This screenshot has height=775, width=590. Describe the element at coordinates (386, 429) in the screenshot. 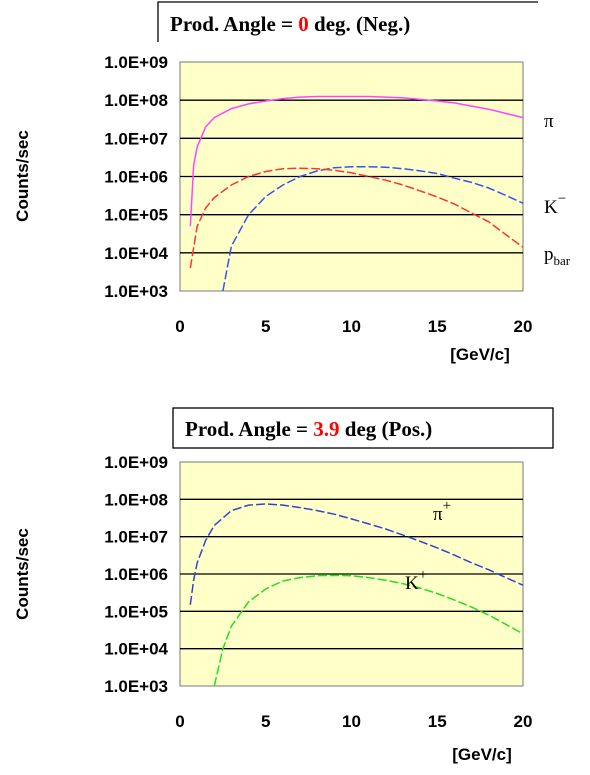

I see `chart-title-part: deg (Pos.)` at that location.